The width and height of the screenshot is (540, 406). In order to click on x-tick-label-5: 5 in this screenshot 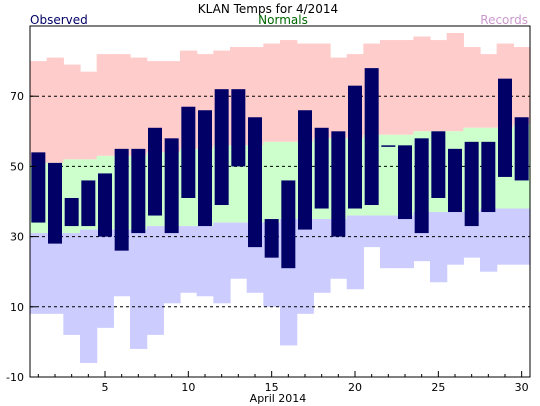, I will do `click(105, 387)`.